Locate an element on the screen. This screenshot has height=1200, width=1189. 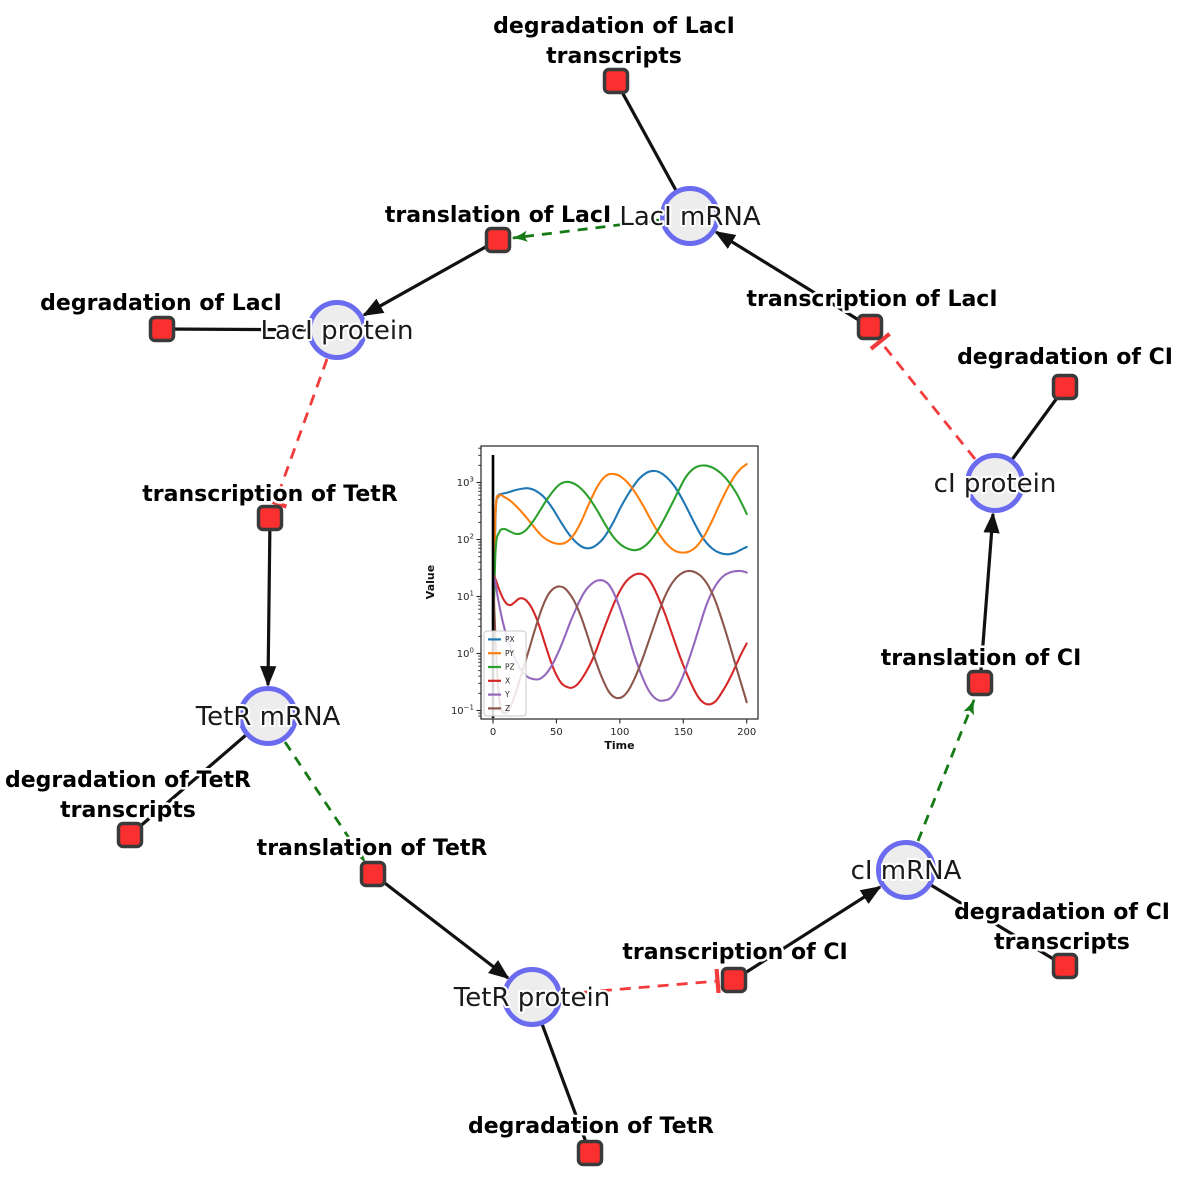
species-node-laci-mrna is located at coordinates (690, 216).